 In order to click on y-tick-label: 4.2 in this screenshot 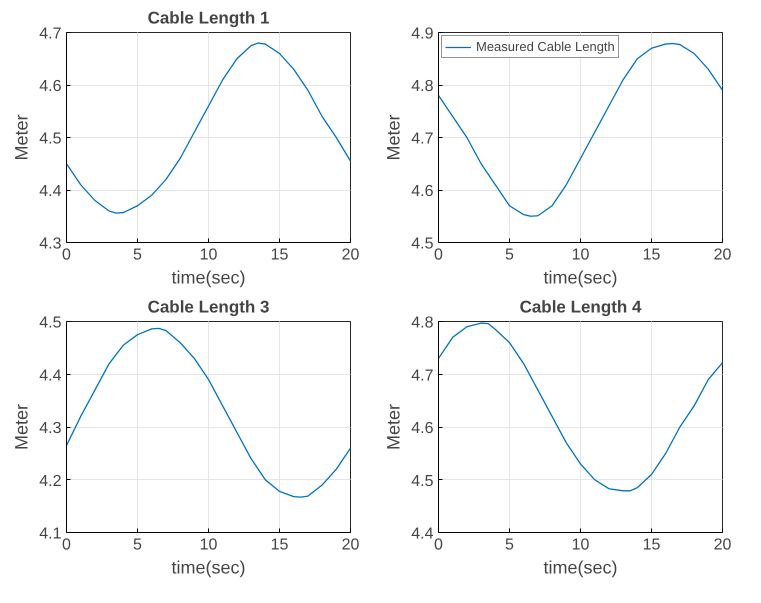, I will do `click(50, 481)`.